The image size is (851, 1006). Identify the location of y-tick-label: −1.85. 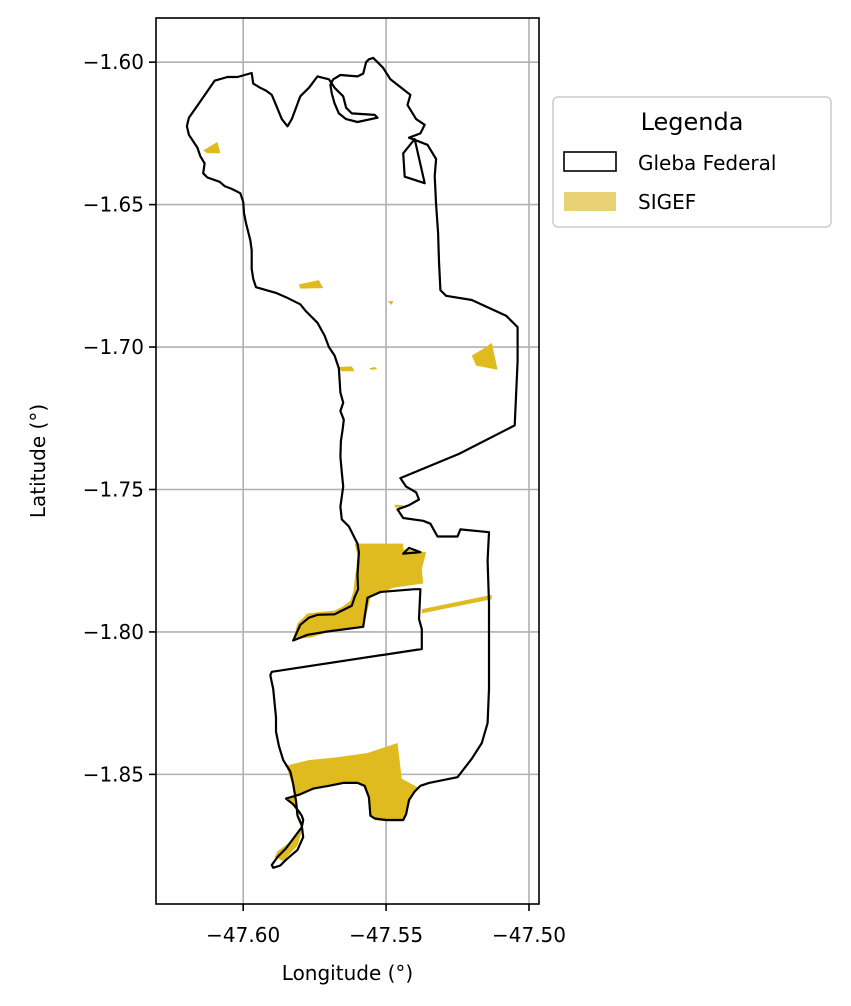
(113, 774).